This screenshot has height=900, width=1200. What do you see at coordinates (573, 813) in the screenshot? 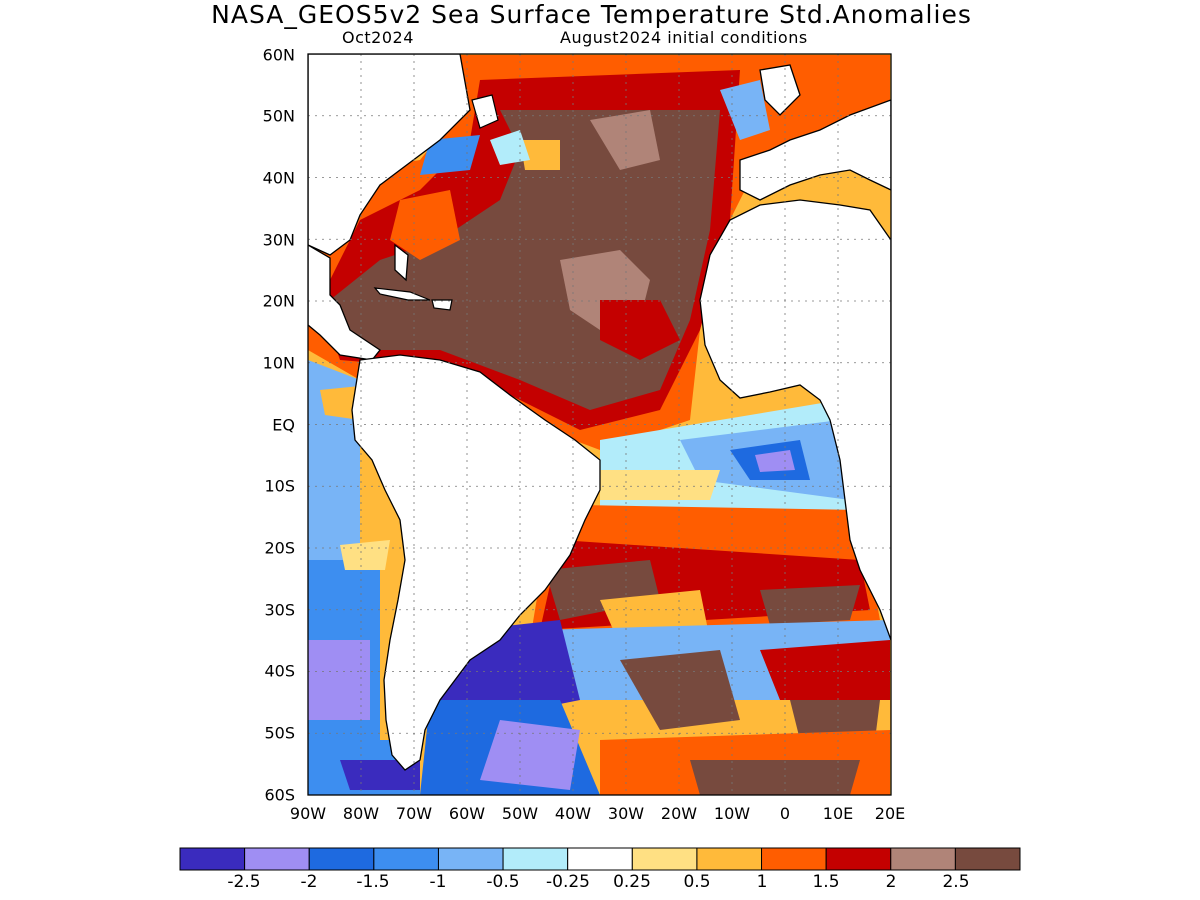
I see `lon-label: 40W` at bounding box center [573, 813].